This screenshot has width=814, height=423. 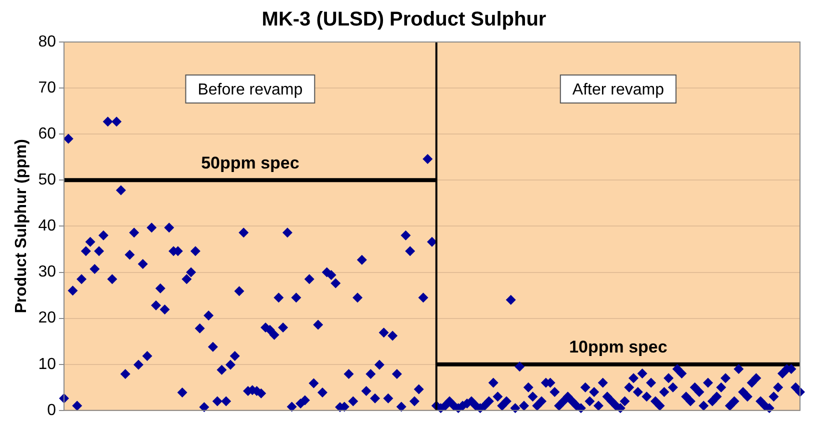 What do you see at coordinates (47, 364) in the screenshot?
I see `y-tick-label: 10` at bounding box center [47, 364].